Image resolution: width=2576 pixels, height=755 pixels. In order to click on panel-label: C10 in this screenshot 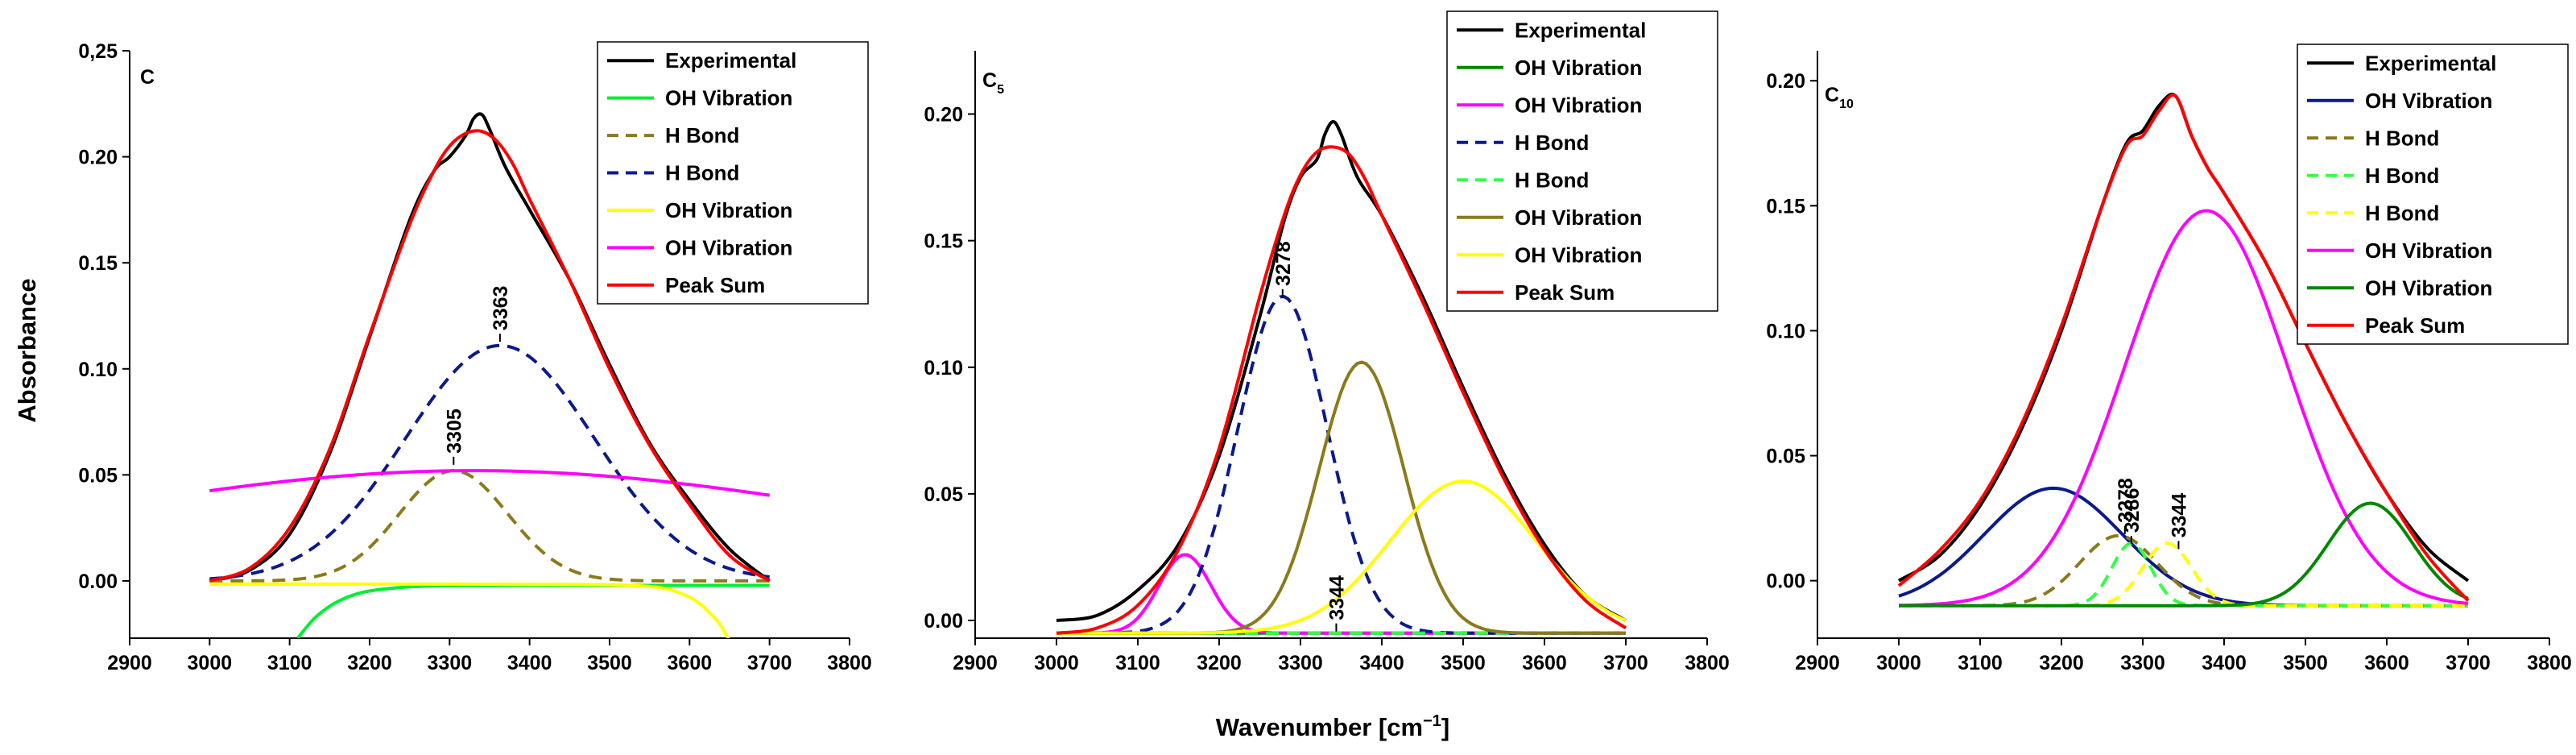, I will do `click(1839, 97)`.